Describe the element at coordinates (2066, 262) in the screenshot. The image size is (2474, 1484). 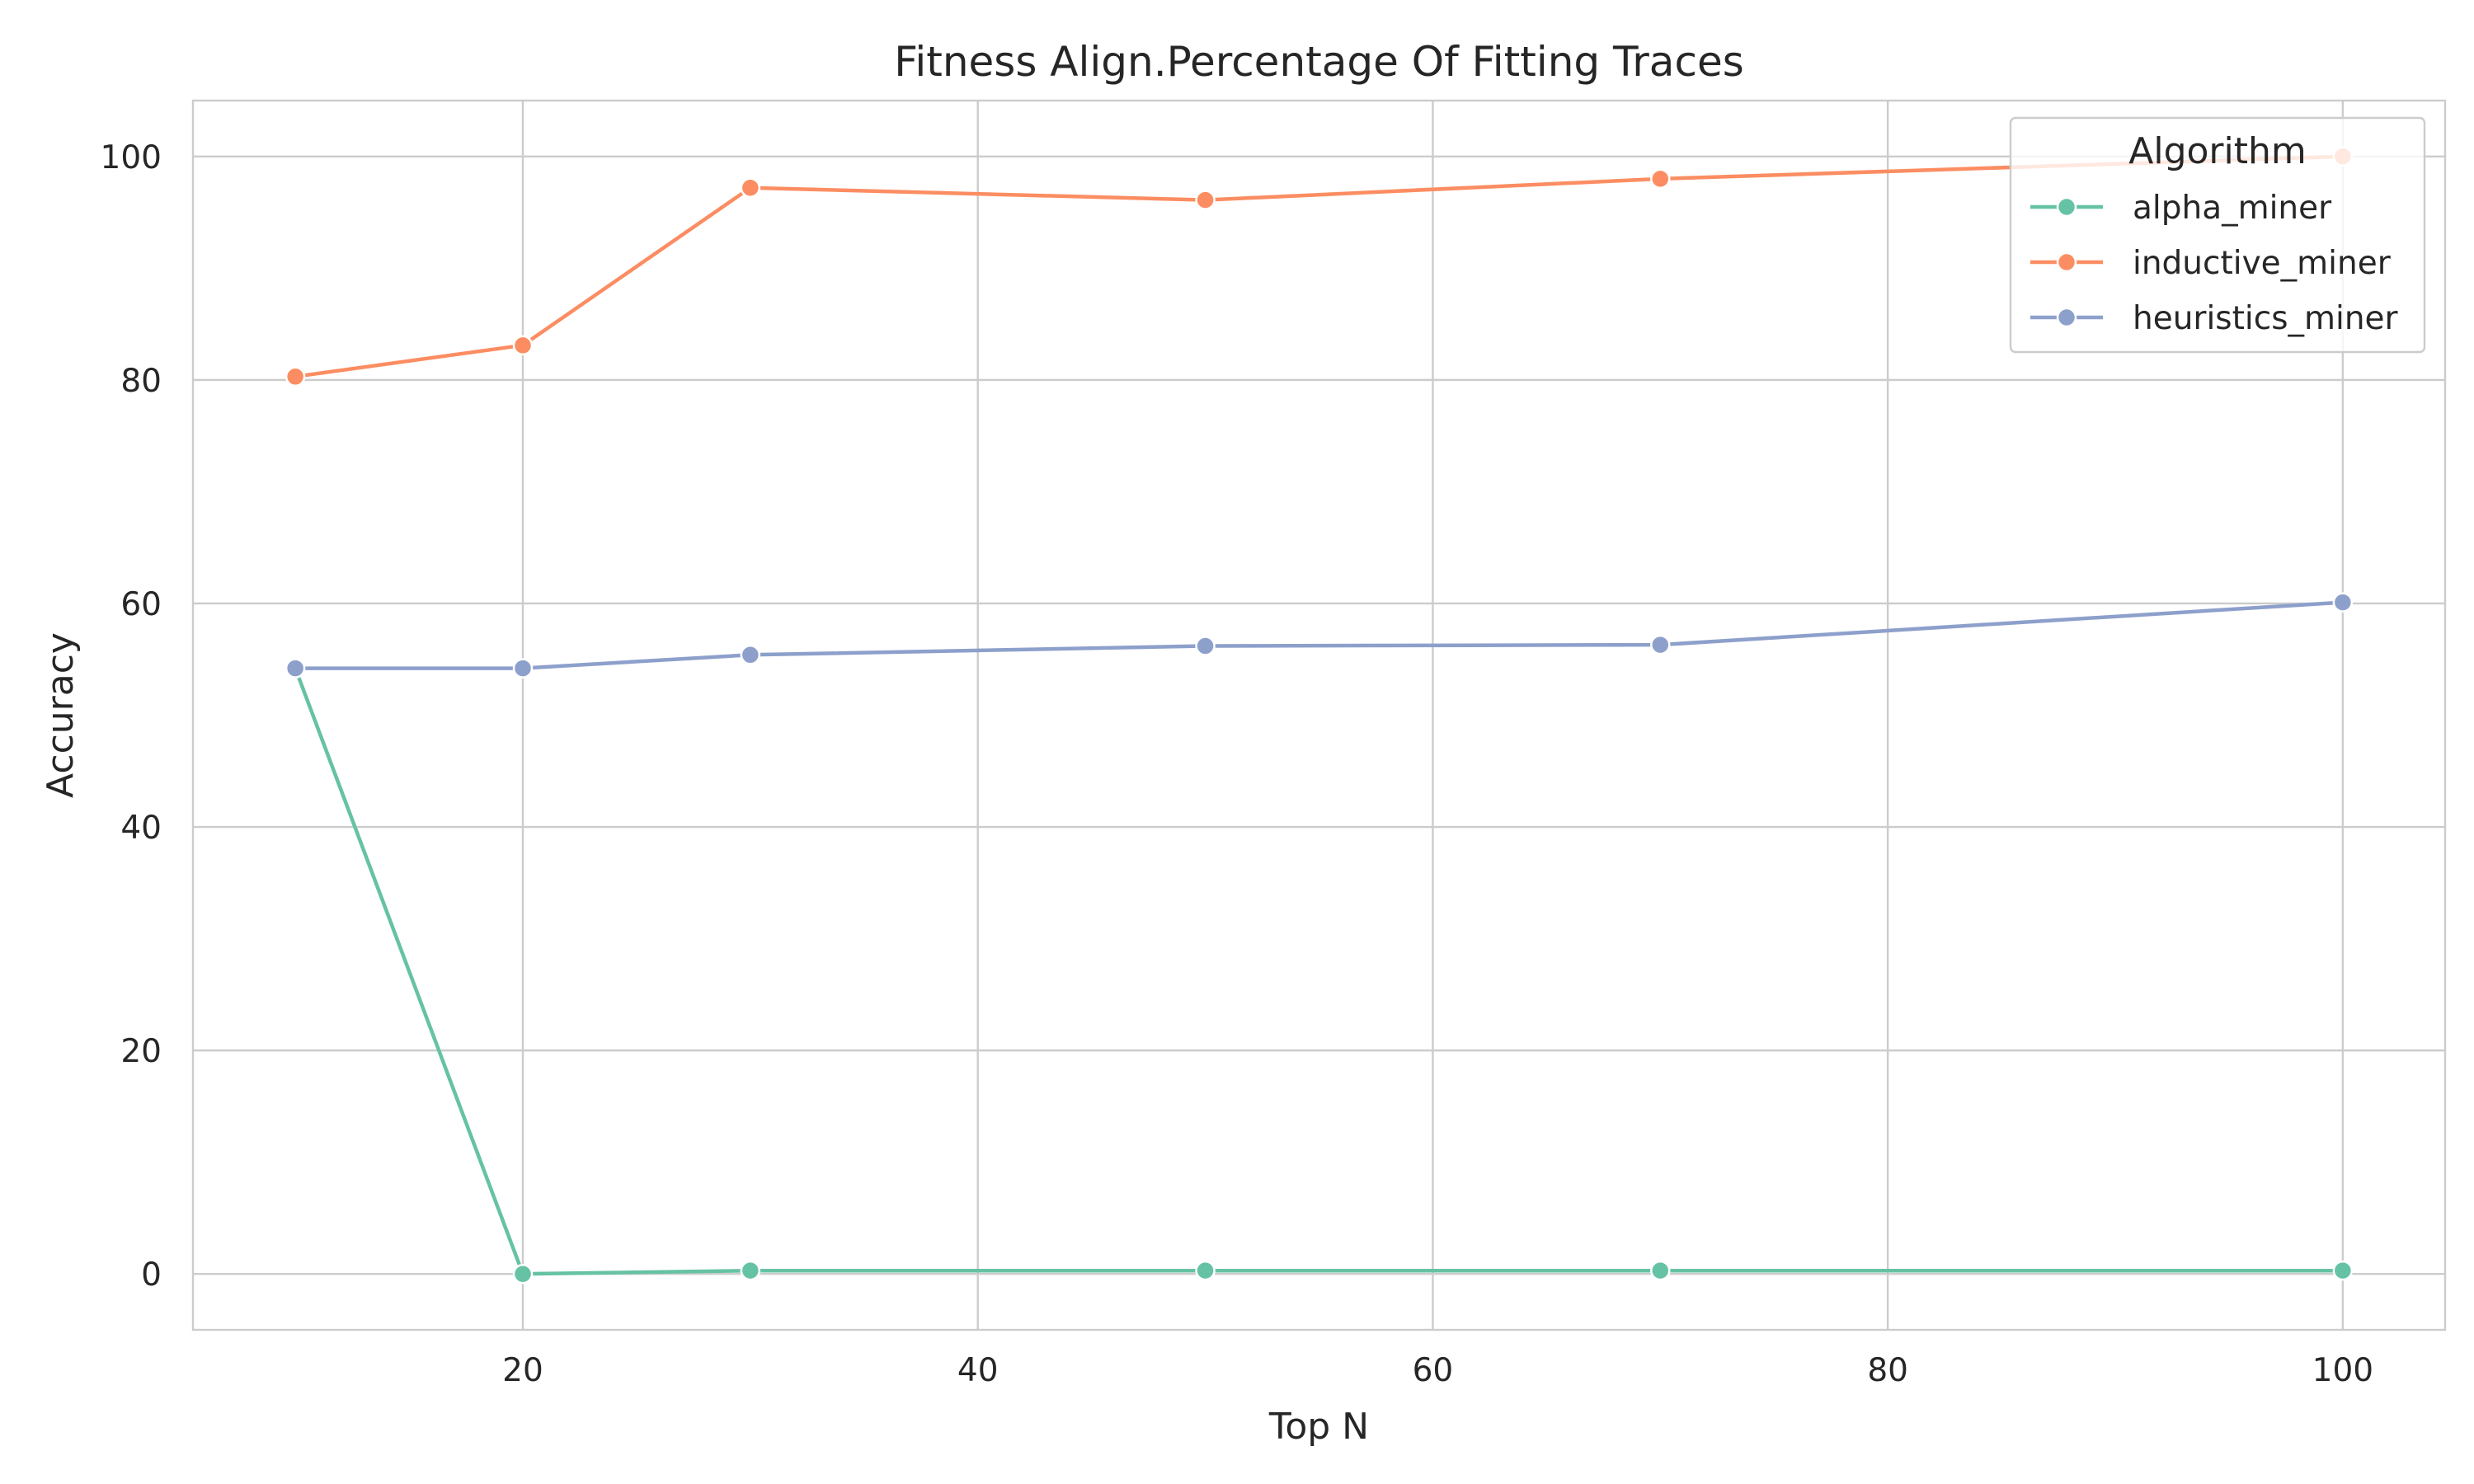
I see `legend-marker-inductive_miner` at that location.